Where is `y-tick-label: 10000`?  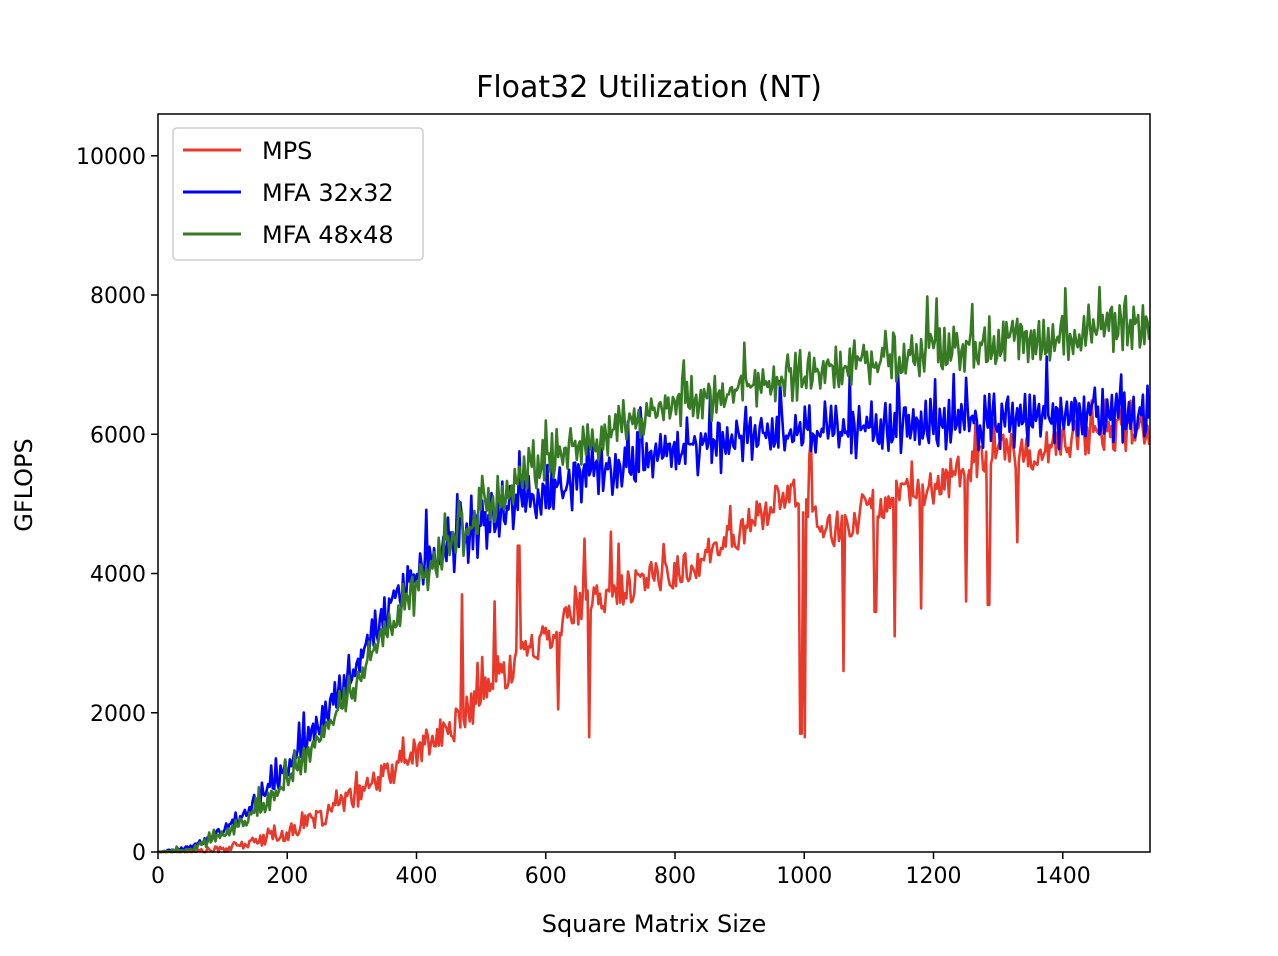 y-tick-label: 10000 is located at coordinates (111, 157).